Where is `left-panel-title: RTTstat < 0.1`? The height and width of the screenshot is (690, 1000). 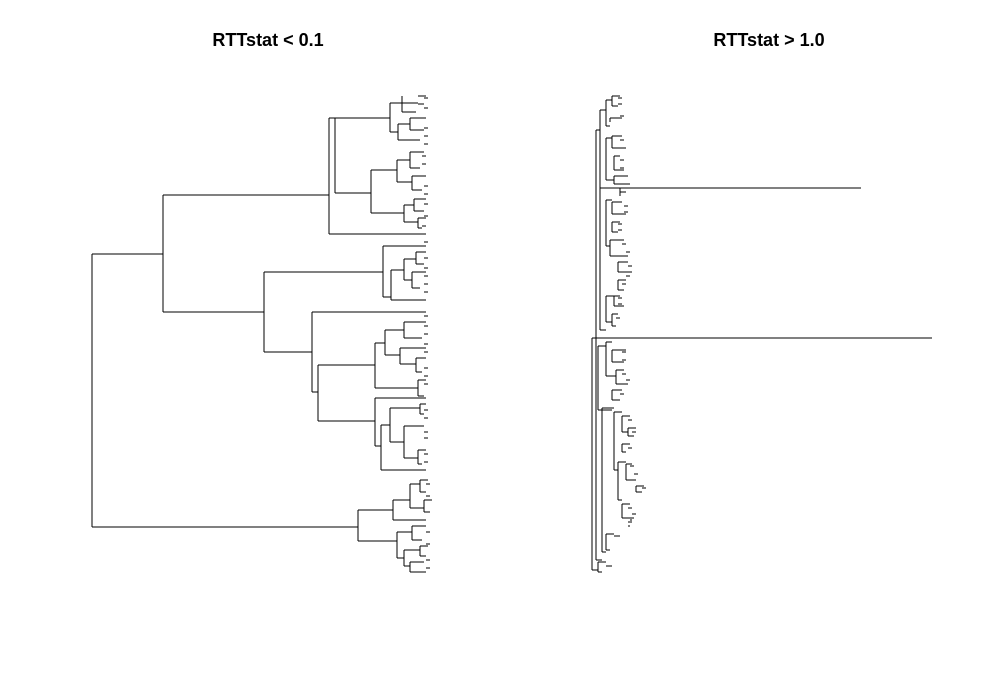
left-panel-title: RTTstat < 0.1 is located at coordinates (268, 40).